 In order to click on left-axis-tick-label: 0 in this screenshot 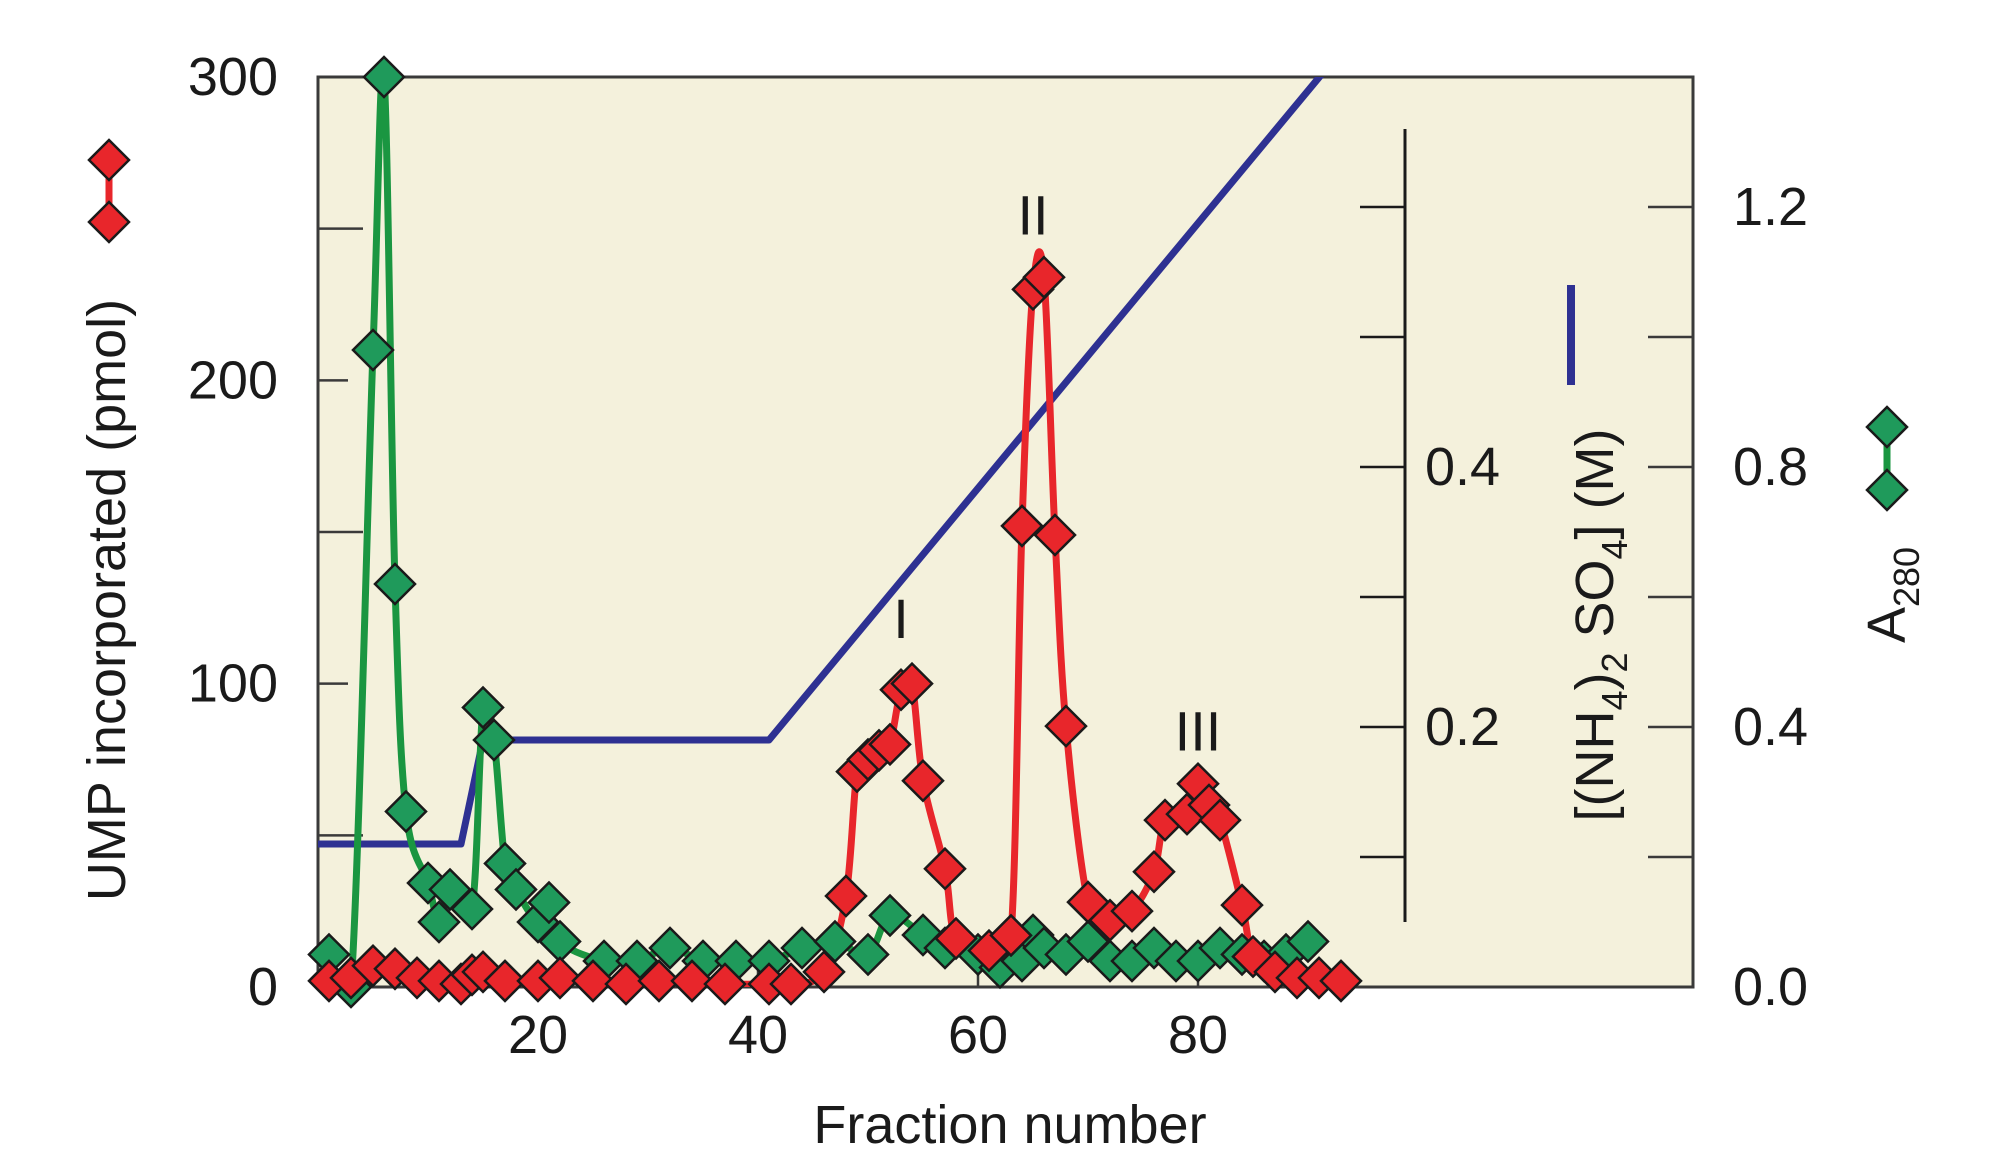, I will do `click(263, 987)`.